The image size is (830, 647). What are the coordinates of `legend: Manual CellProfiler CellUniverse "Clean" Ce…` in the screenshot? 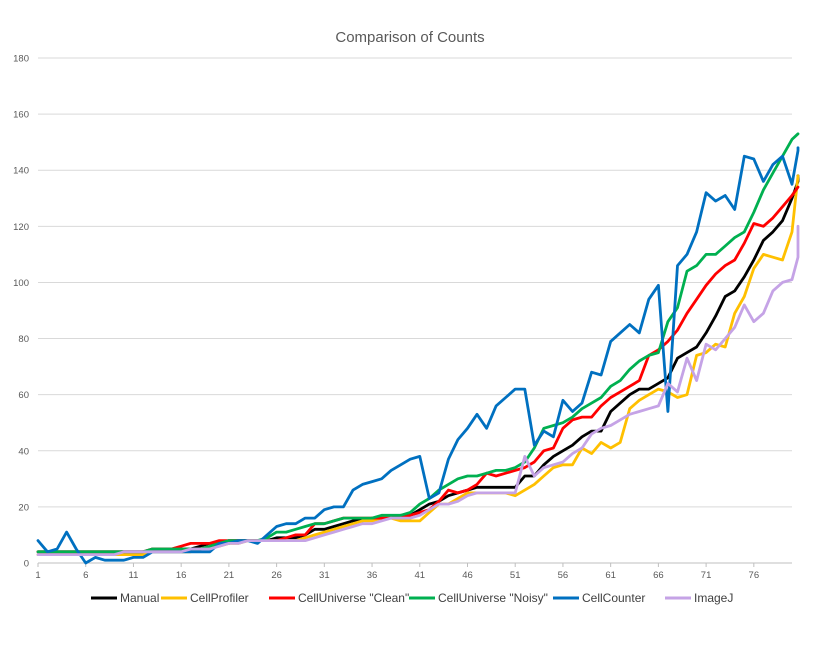 It's located at (412, 598).